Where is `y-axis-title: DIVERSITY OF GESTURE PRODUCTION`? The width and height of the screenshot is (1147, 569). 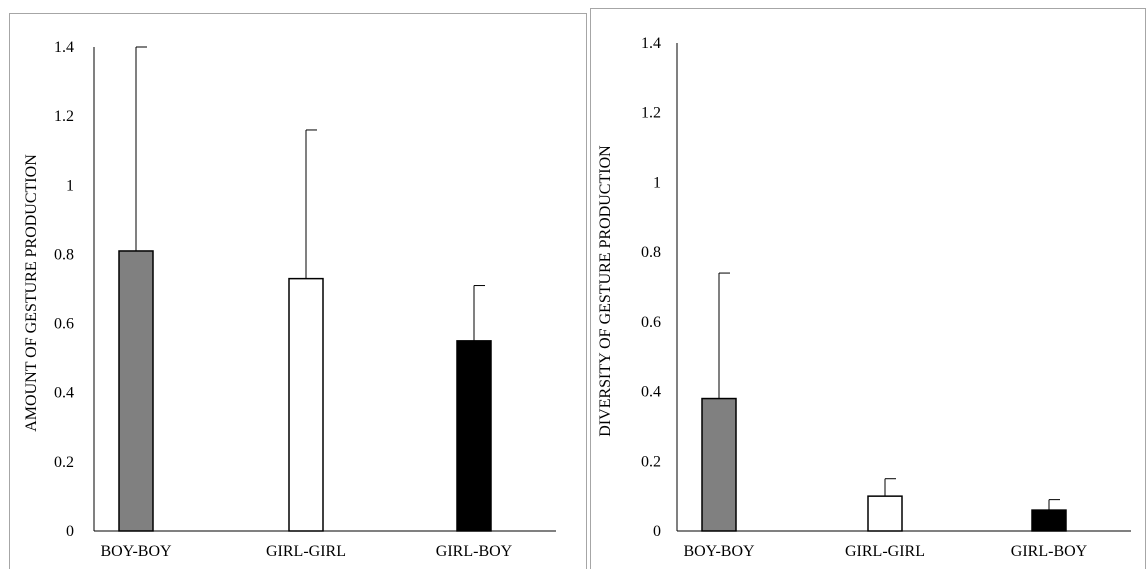 y-axis-title: DIVERSITY OF GESTURE PRODUCTION is located at coordinates (605, 291).